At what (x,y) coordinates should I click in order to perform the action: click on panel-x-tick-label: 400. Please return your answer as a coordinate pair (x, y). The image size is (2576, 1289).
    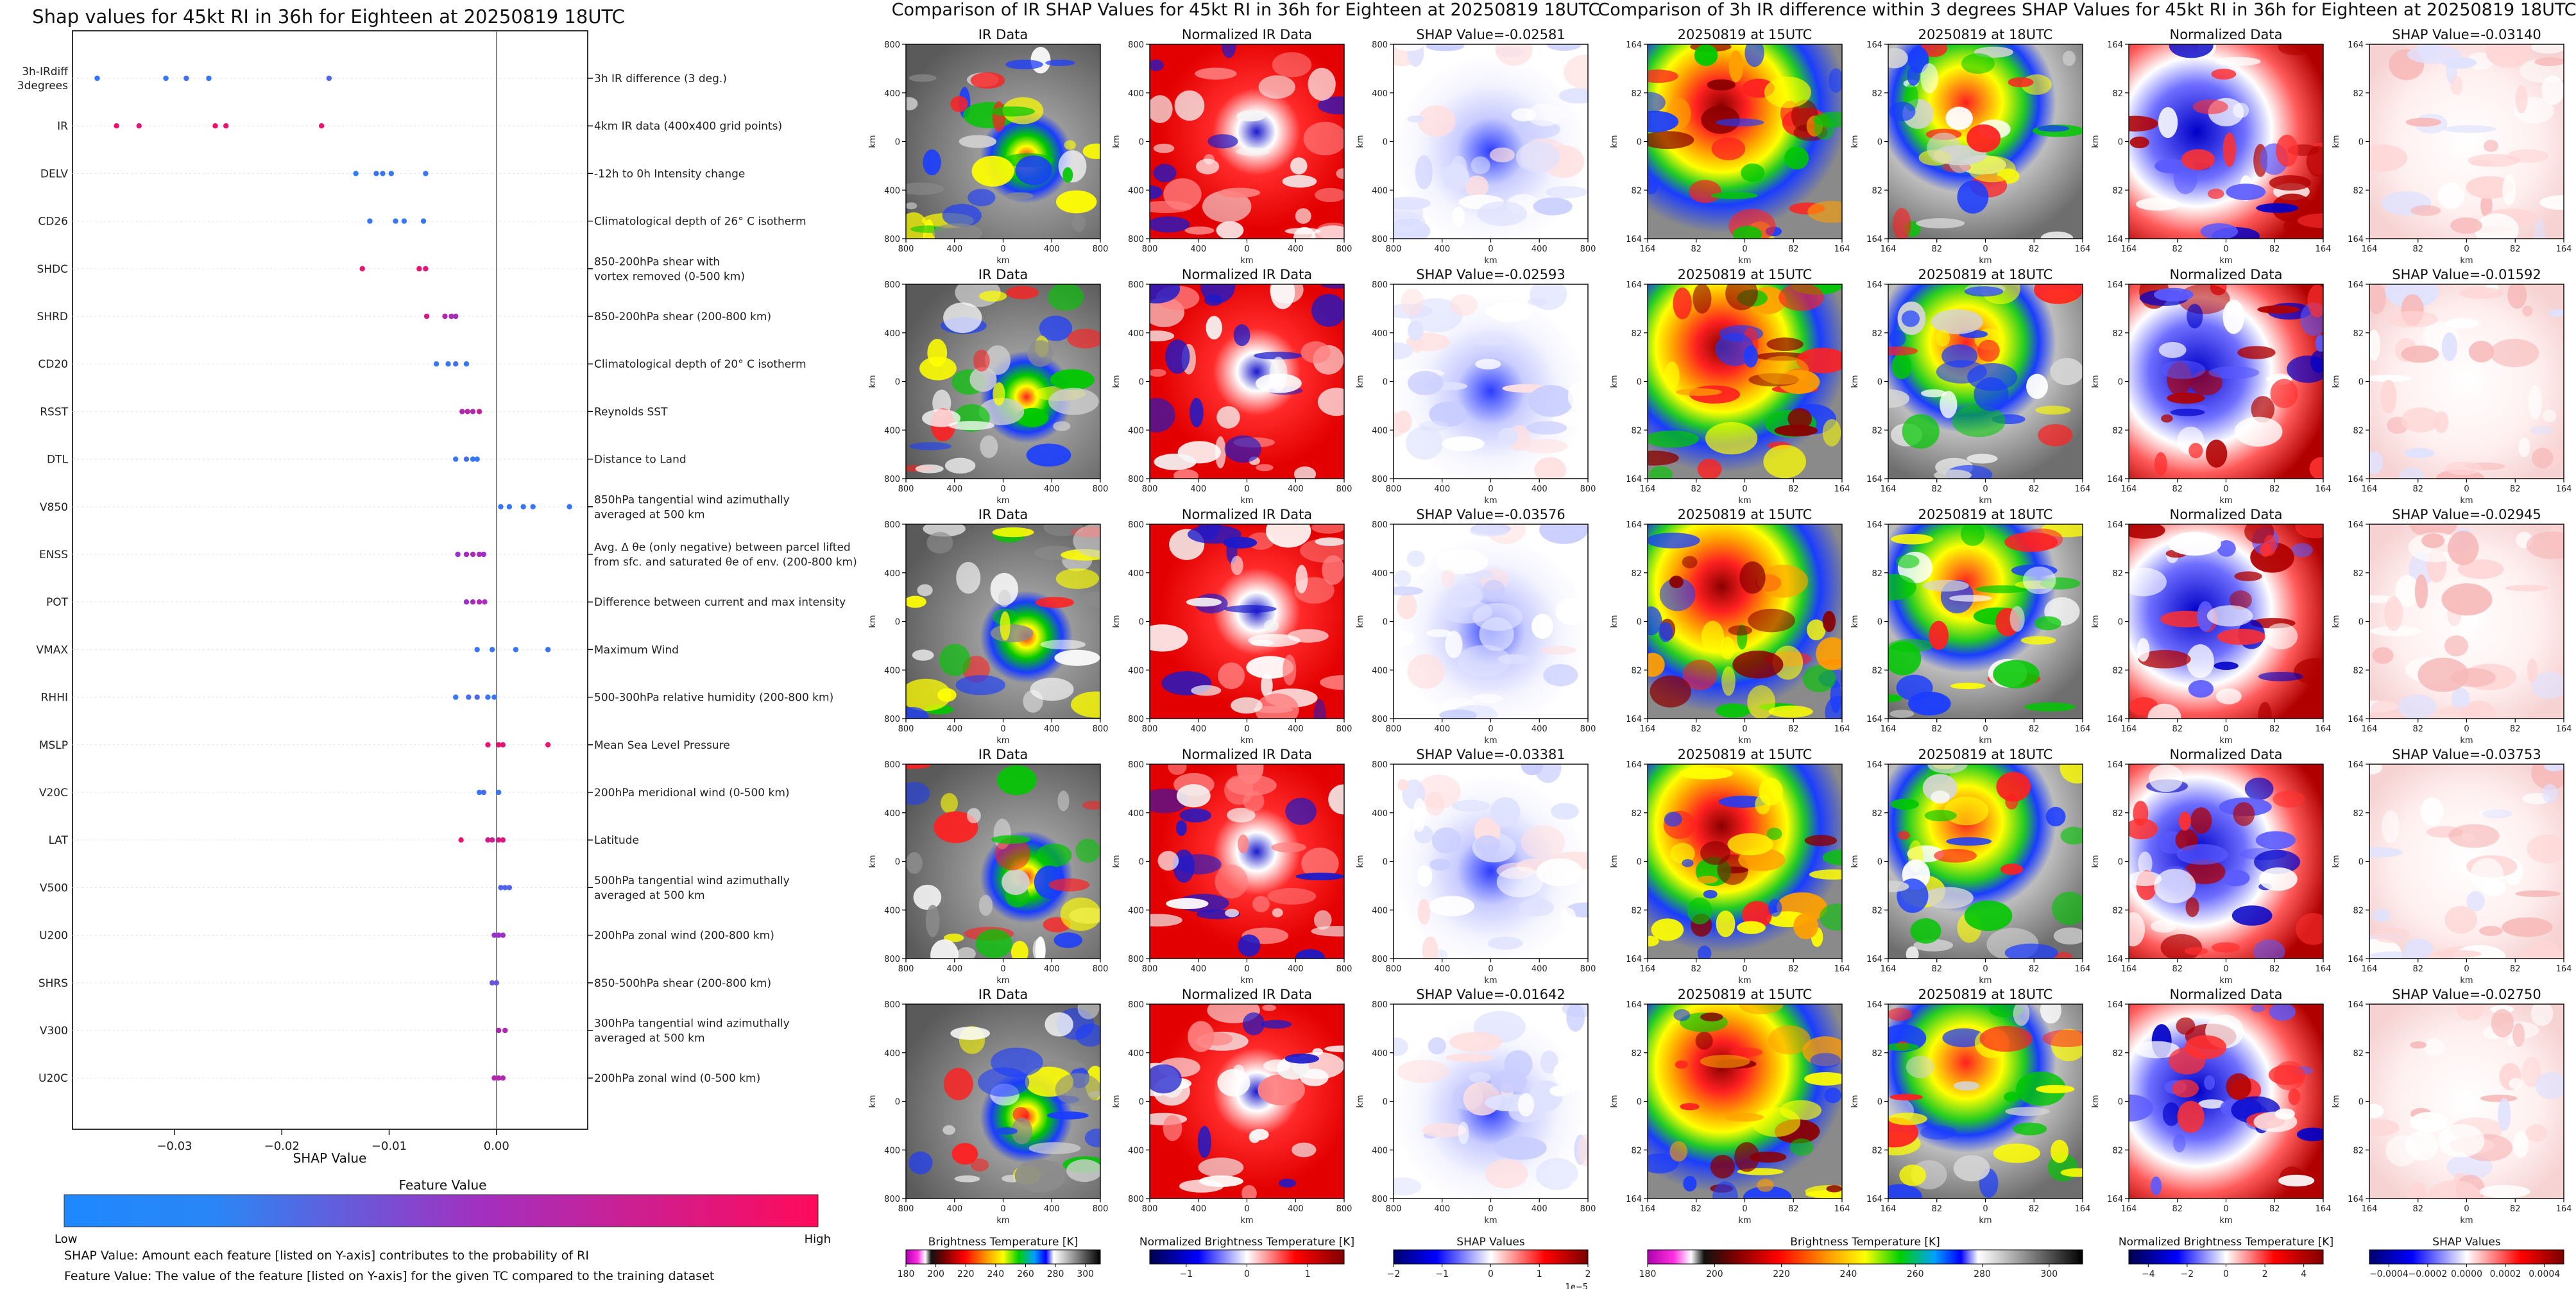
    Looking at the image, I should click on (1198, 489).